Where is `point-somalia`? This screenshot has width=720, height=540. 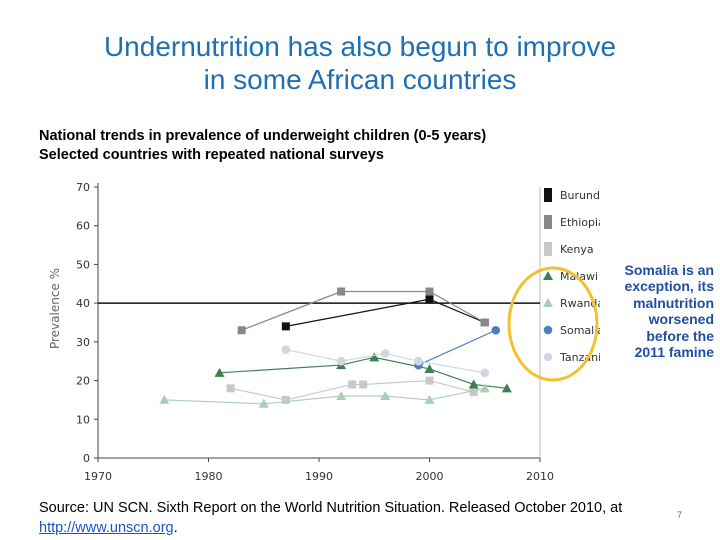 point-somalia is located at coordinates (496, 330).